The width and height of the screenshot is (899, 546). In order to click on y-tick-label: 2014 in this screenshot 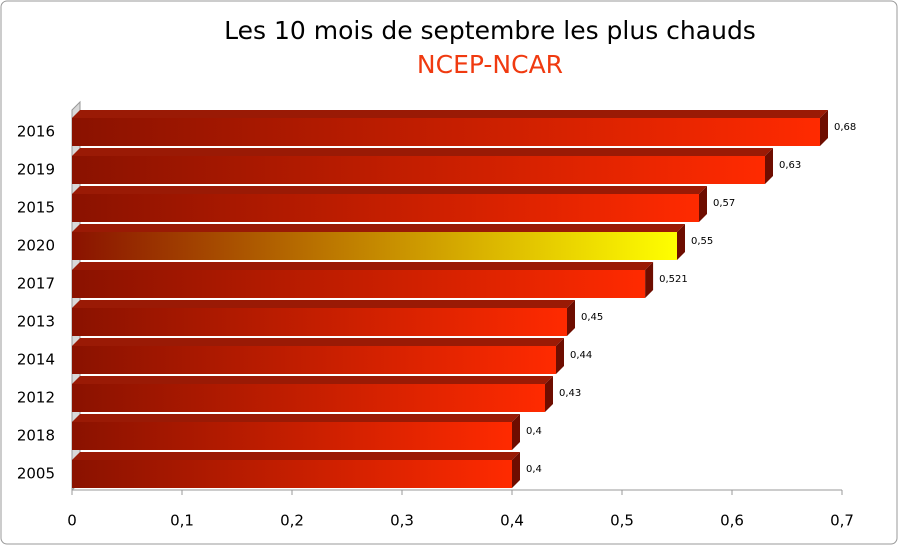, I will do `click(36, 360)`.